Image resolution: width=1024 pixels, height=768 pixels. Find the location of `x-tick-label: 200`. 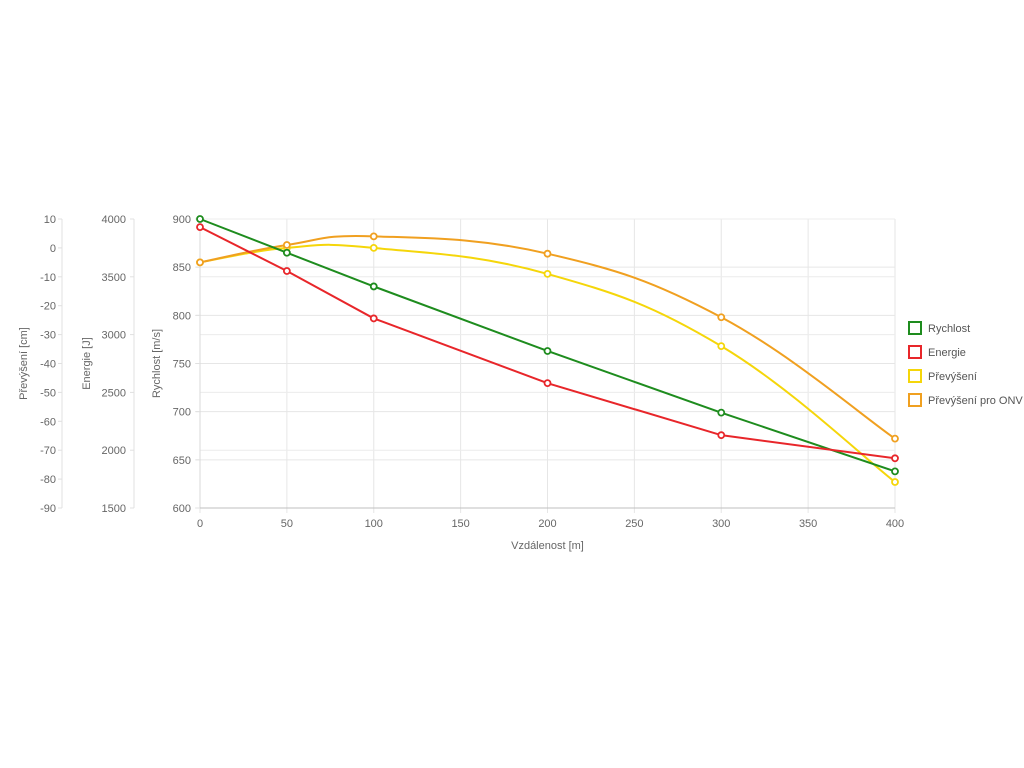

x-tick-label: 200 is located at coordinates (547, 524).